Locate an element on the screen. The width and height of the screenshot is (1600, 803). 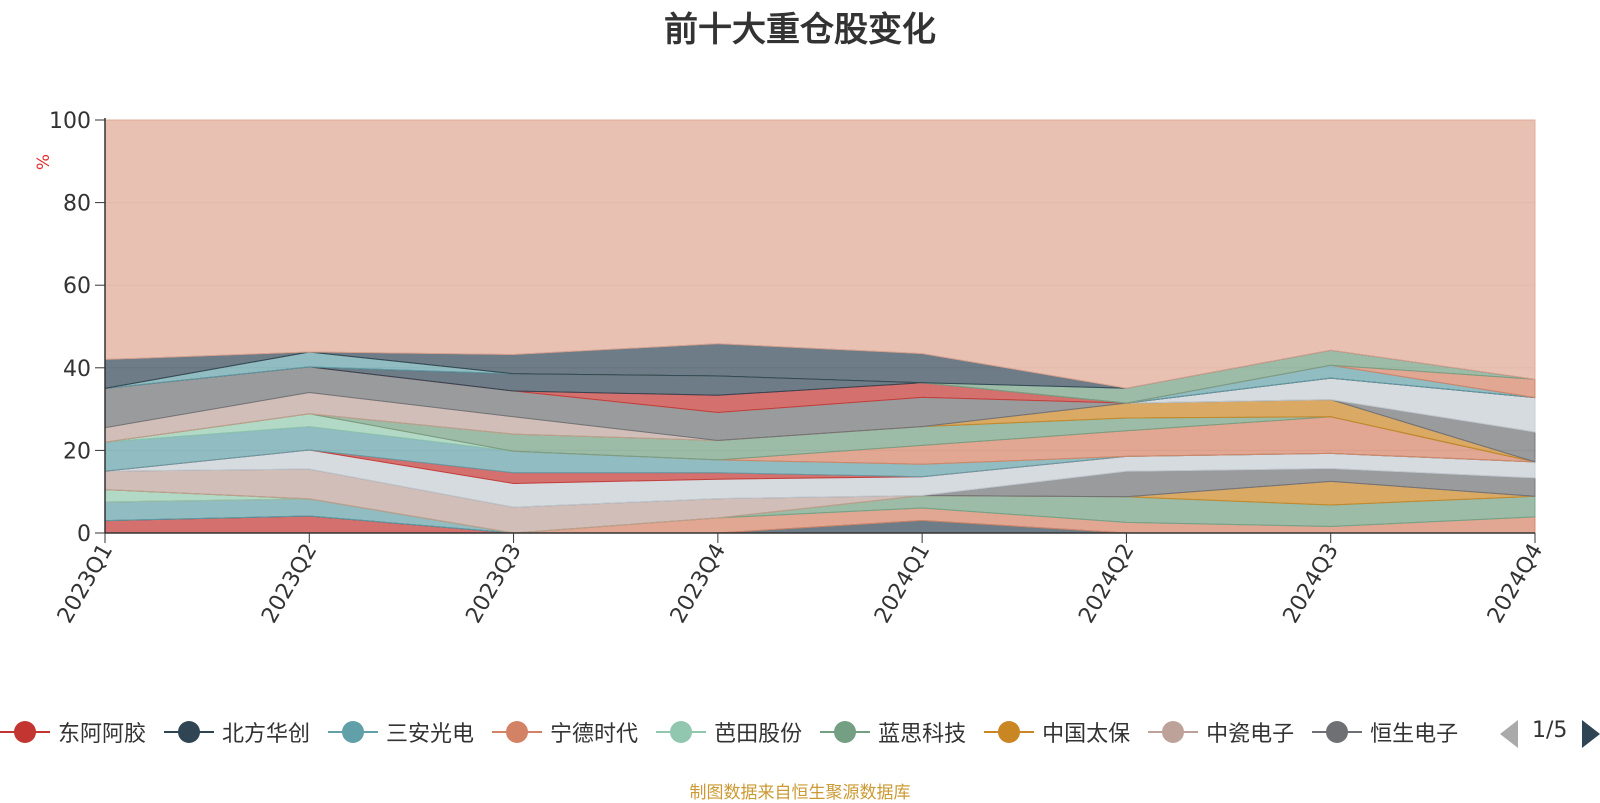
legend-item: 东阿阿胶 is located at coordinates (73, 732).